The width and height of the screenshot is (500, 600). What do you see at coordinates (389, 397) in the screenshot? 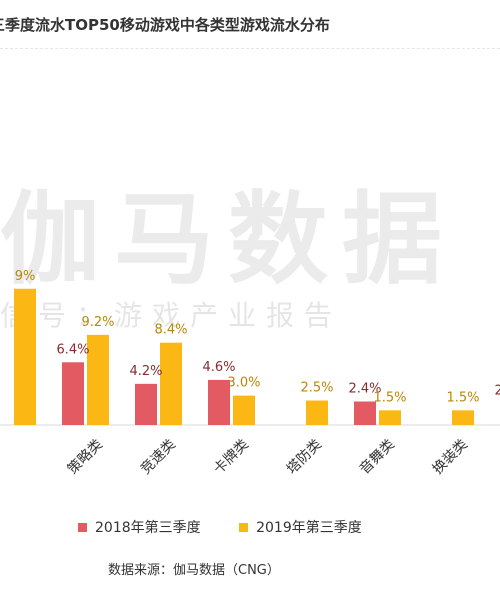
I see `data-label-2019-5: 1.5%` at bounding box center [389, 397].